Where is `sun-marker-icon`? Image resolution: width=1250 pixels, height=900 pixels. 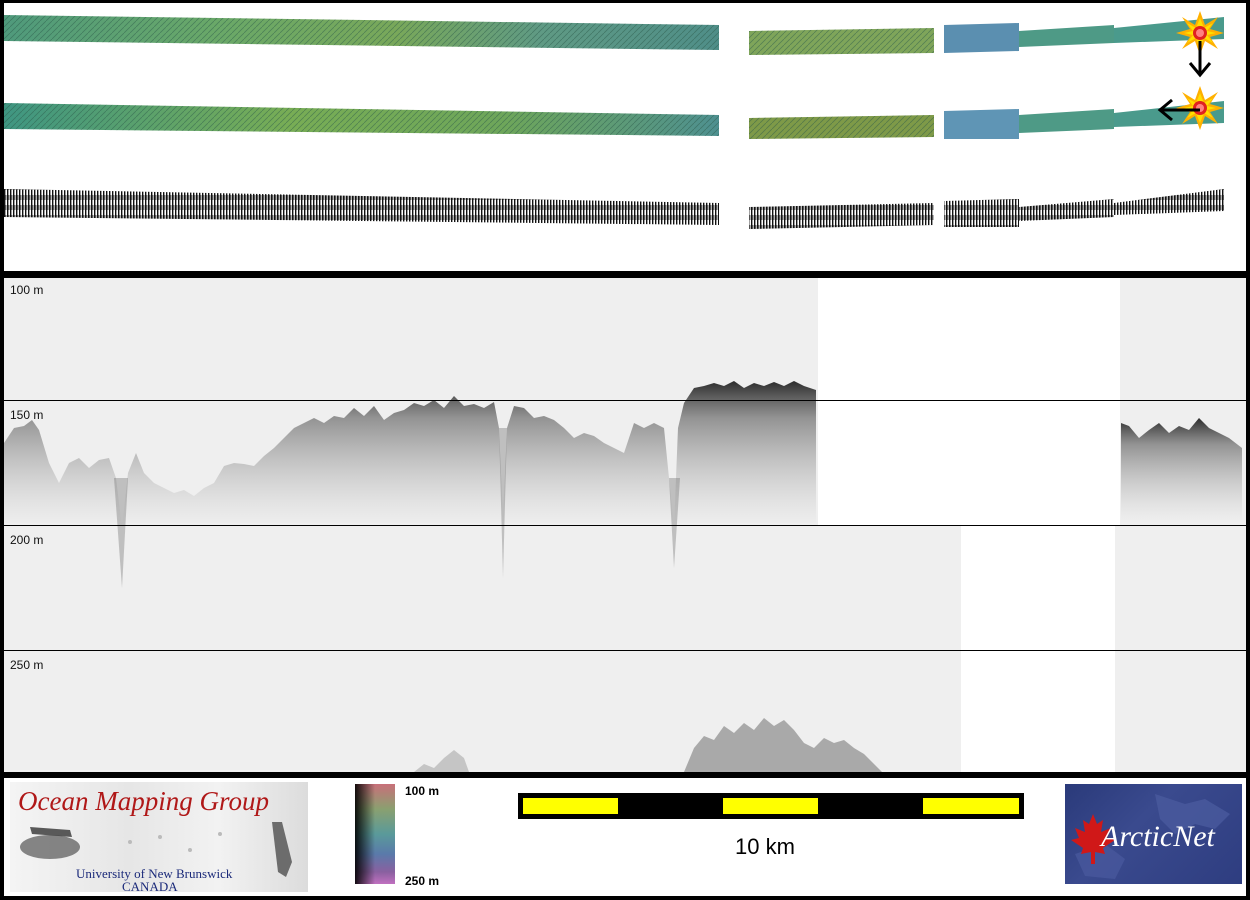
sun-marker-icon is located at coordinates (1200, 33).